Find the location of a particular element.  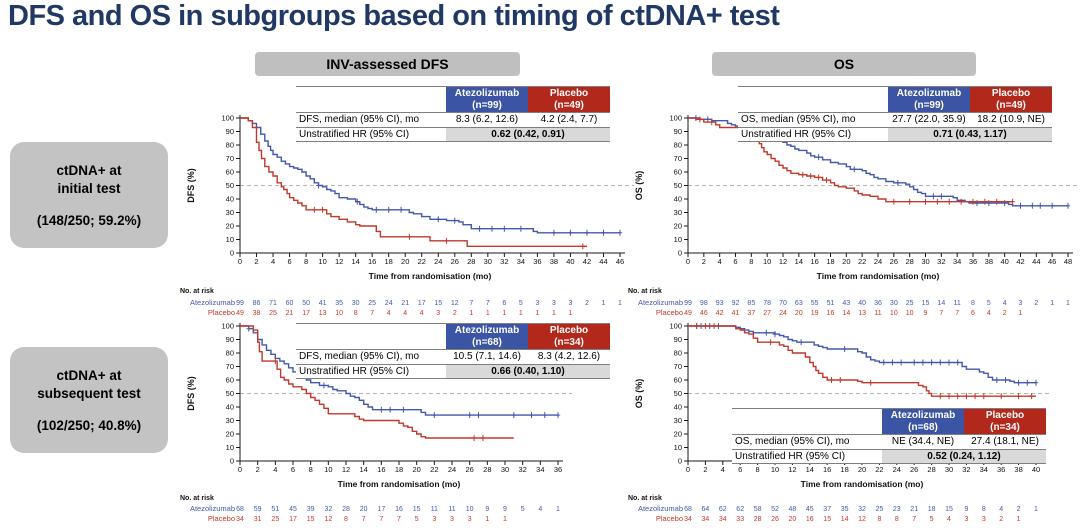

table-corner-cell is located at coordinates (813, 99).